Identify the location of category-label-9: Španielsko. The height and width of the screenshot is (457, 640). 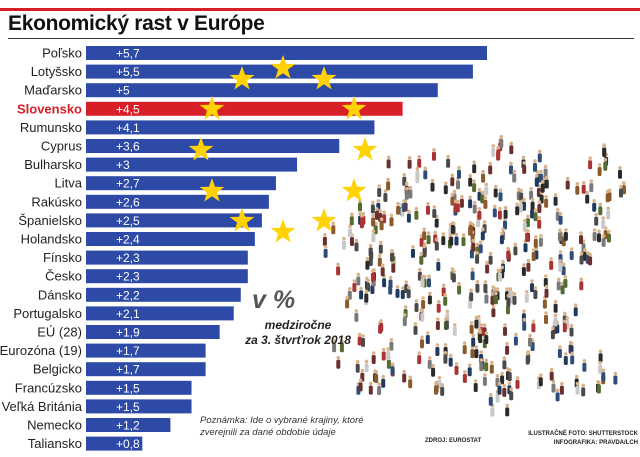
(50, 220).